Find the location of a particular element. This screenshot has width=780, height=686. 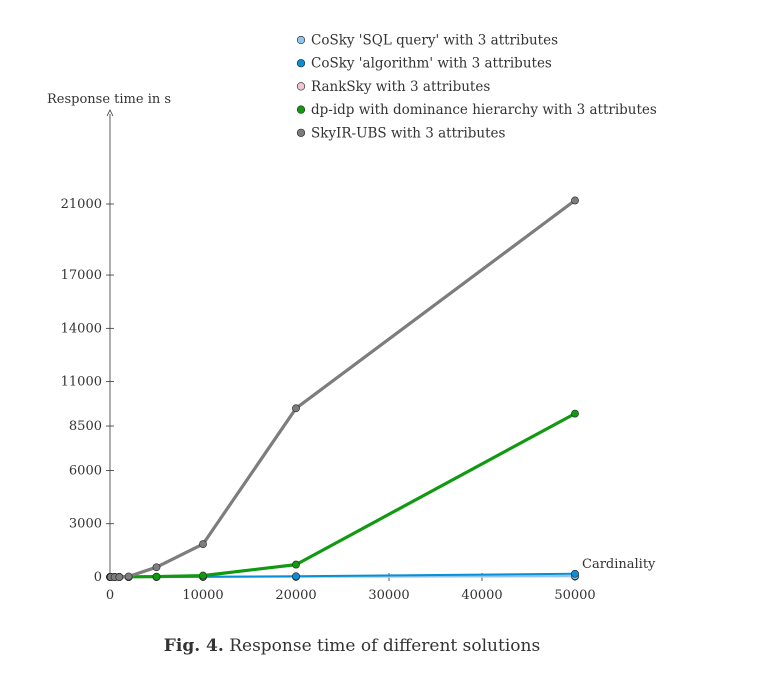

x-tick-label: 40000 is located at coordinates (481, 595).